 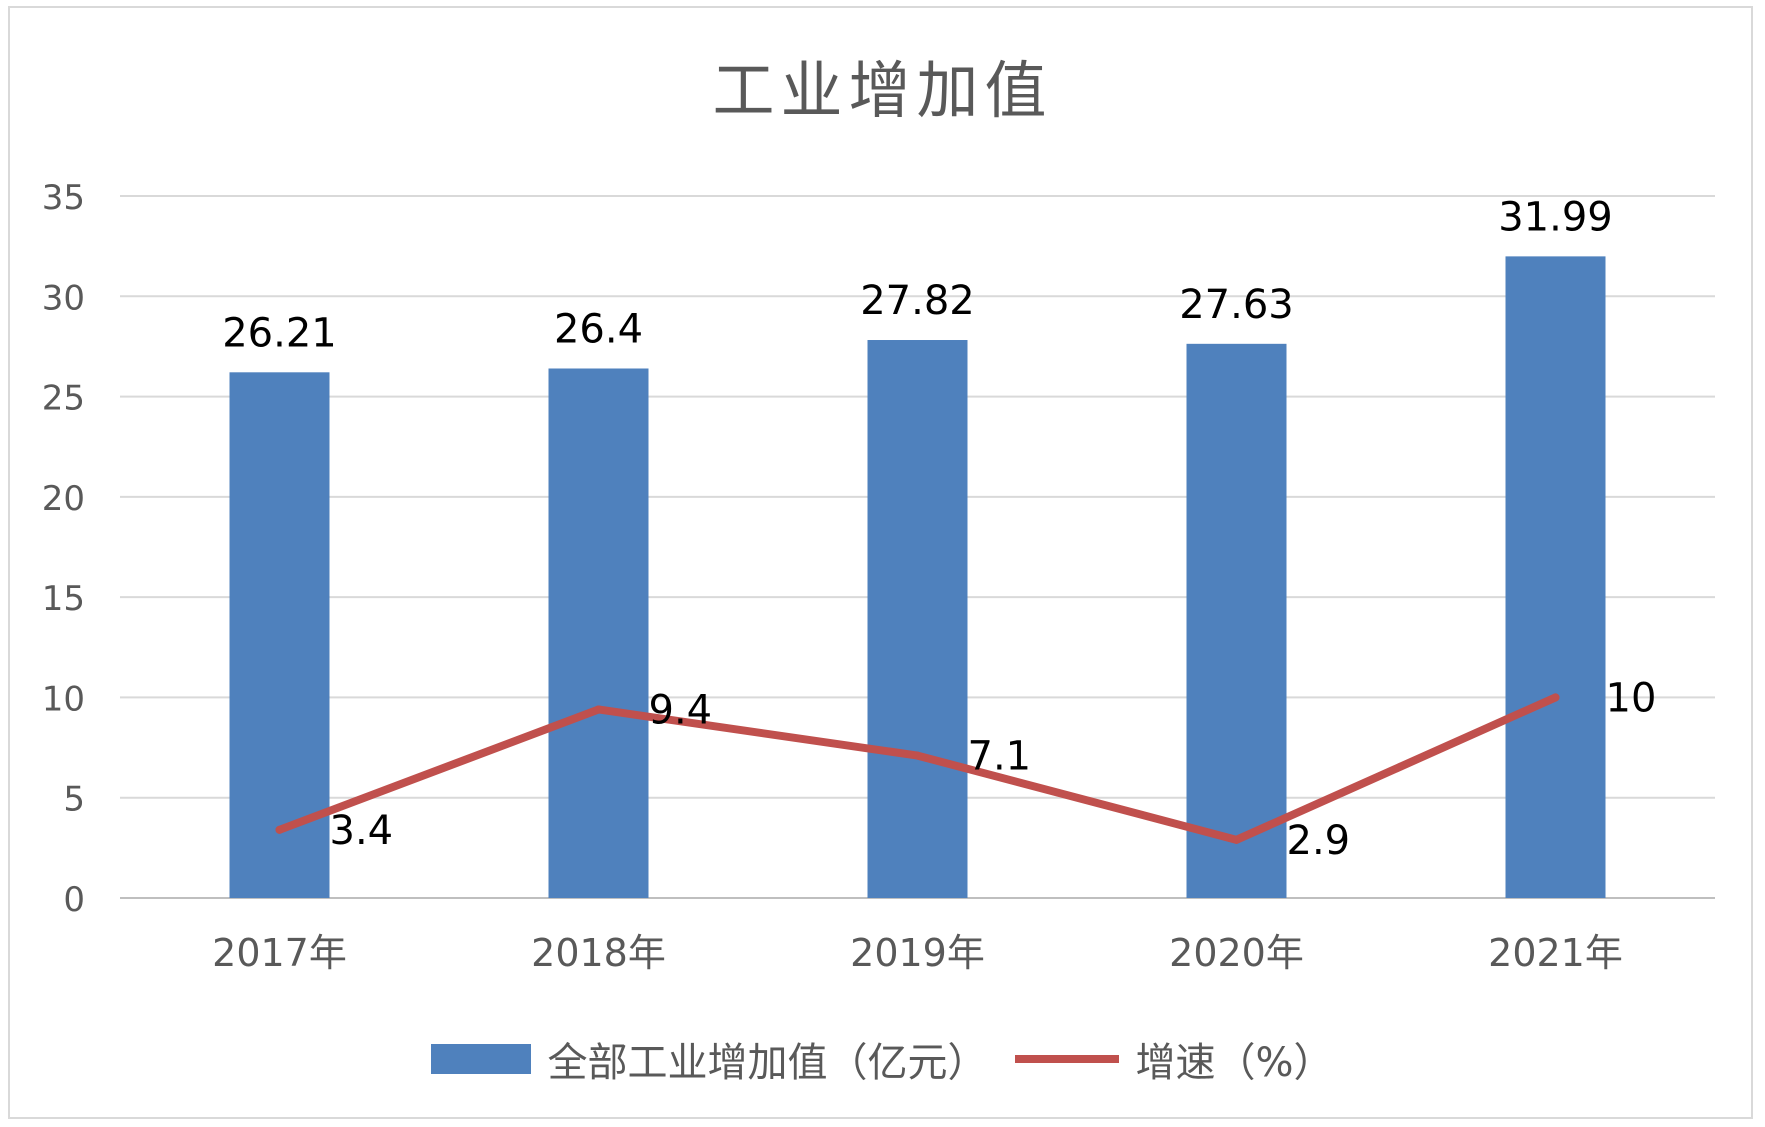 What do you see at coordinates (63, 298) in the screenshot?
I see `y-tick-label: 30` at bounding box center [63, 298].